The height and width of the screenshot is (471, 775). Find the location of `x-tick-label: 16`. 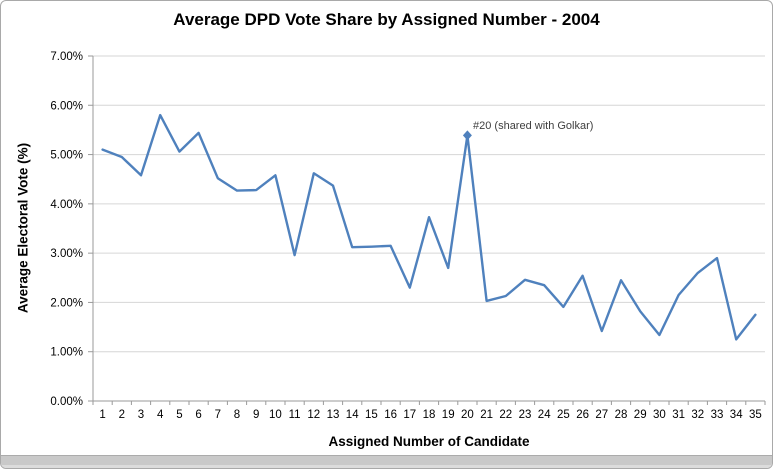

x-tick-label: 16 is located at coordinates (390, 415).